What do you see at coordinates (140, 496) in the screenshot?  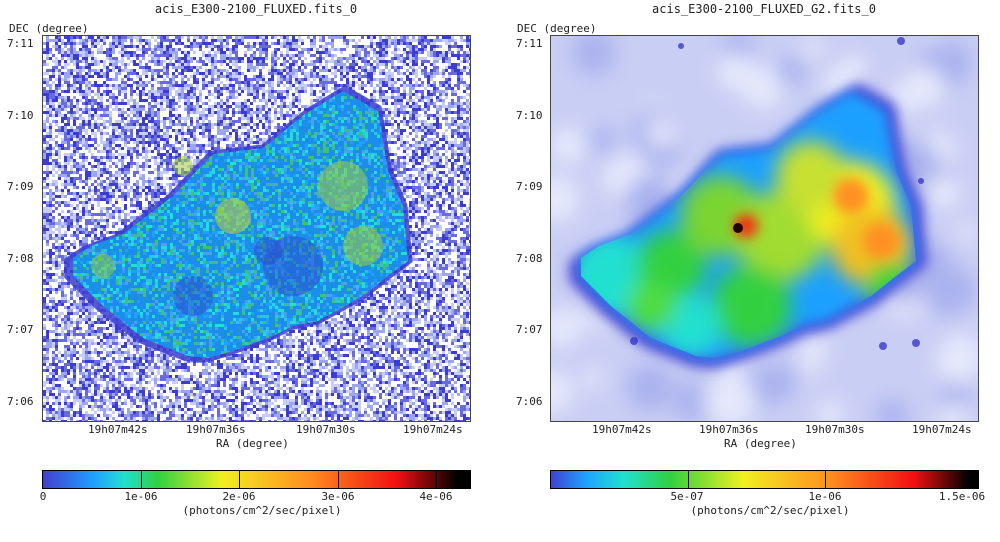 I see `left-colorbar-tick-label: 1e-06` at bounding box center [140, 496].